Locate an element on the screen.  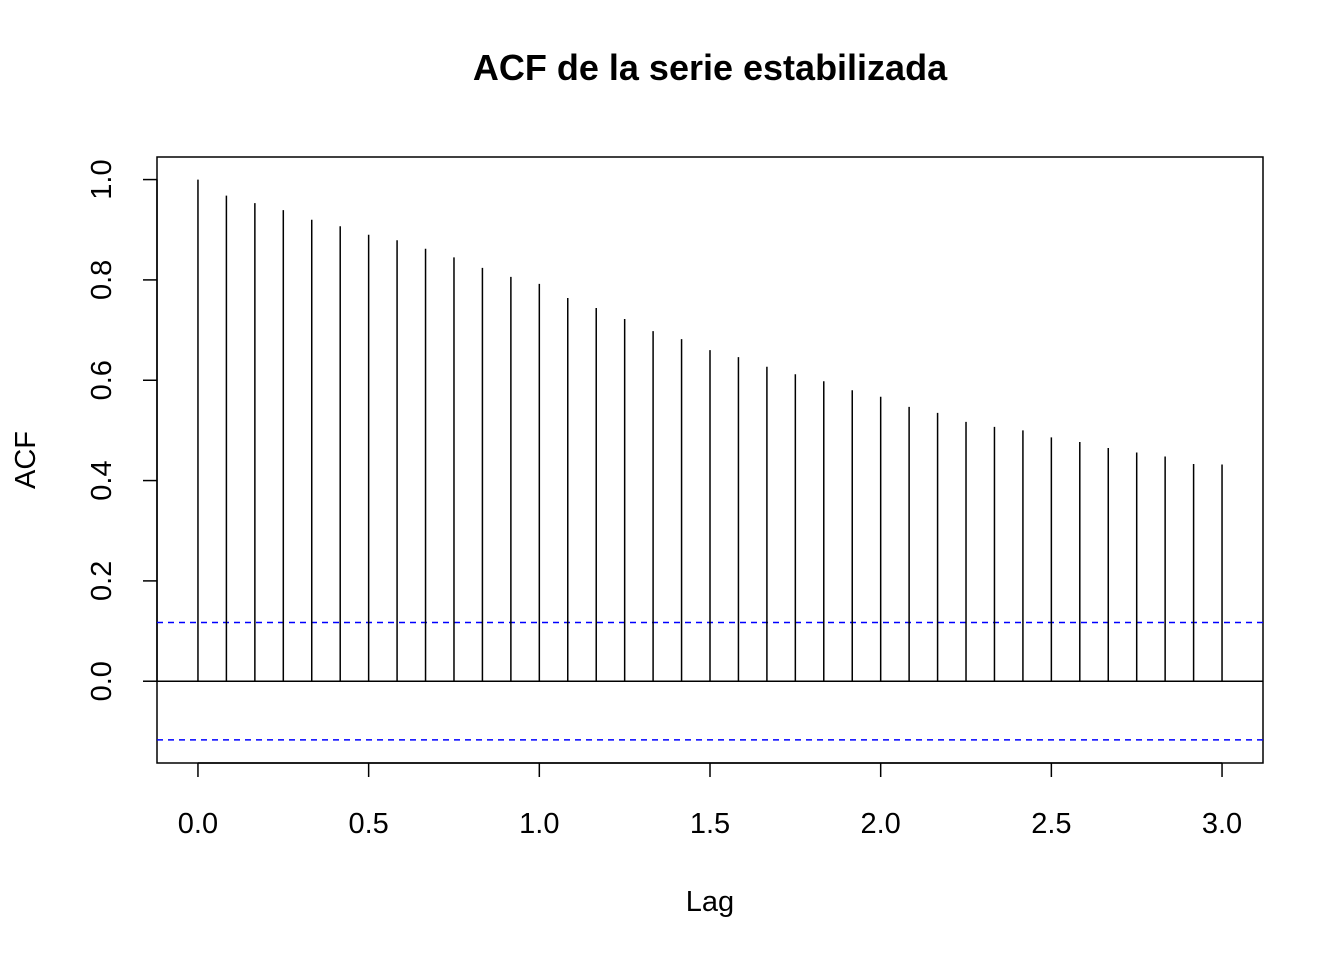
y-tick-label: 0.0 is located at coordinates (102, 681).